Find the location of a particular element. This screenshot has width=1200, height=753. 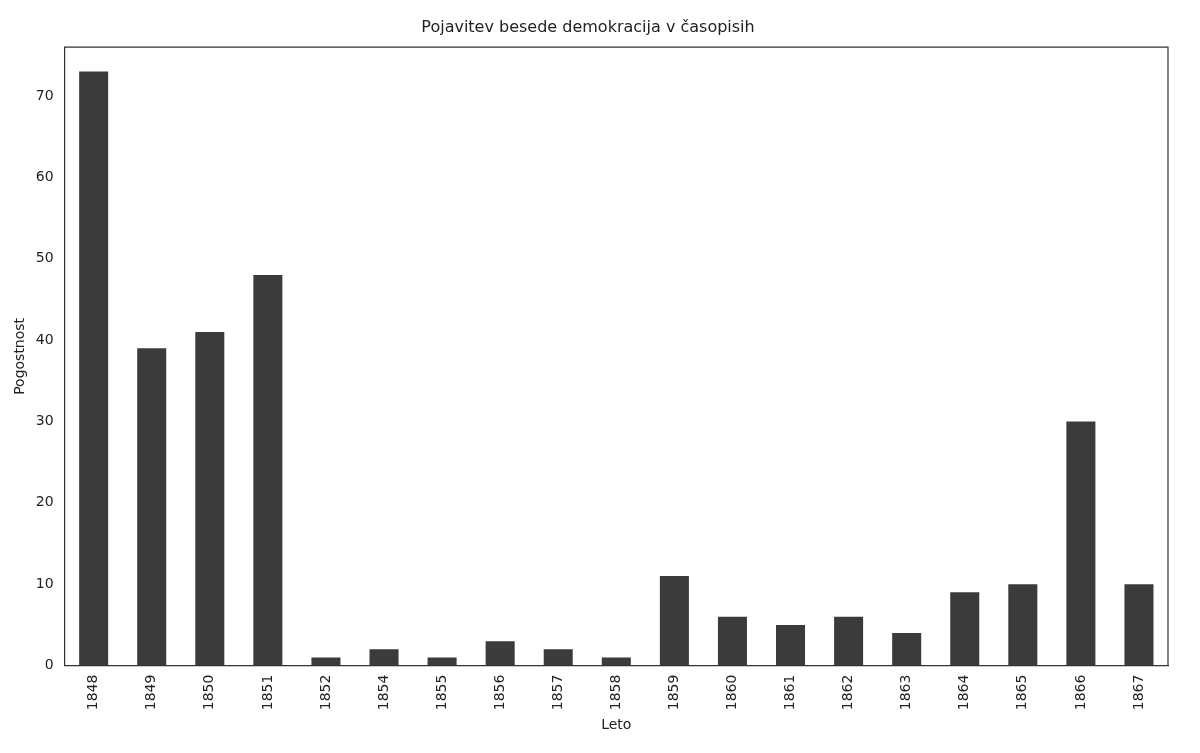

x-tick-label: 1859 is located at coordinates (673, 692).